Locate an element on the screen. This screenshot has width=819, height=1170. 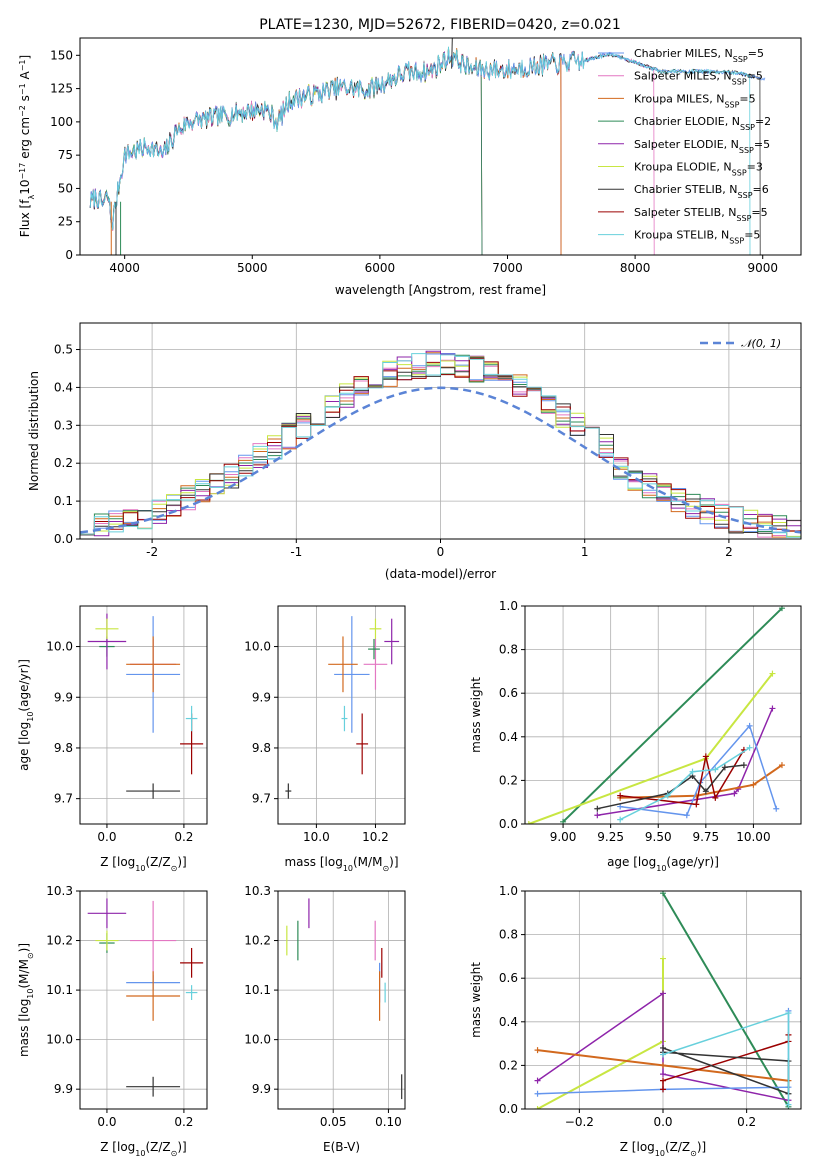
y-tick-label: 75 is located at coordinates (65, 155).